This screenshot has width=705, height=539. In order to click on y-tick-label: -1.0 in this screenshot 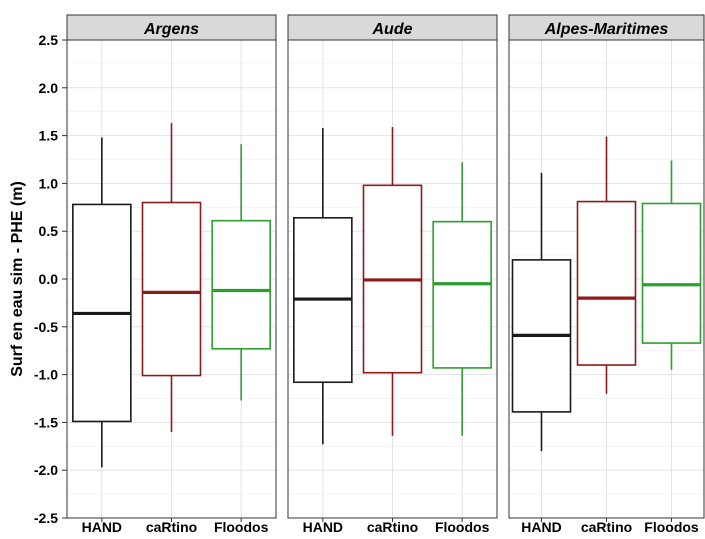, I will do `click(46, 375)`.